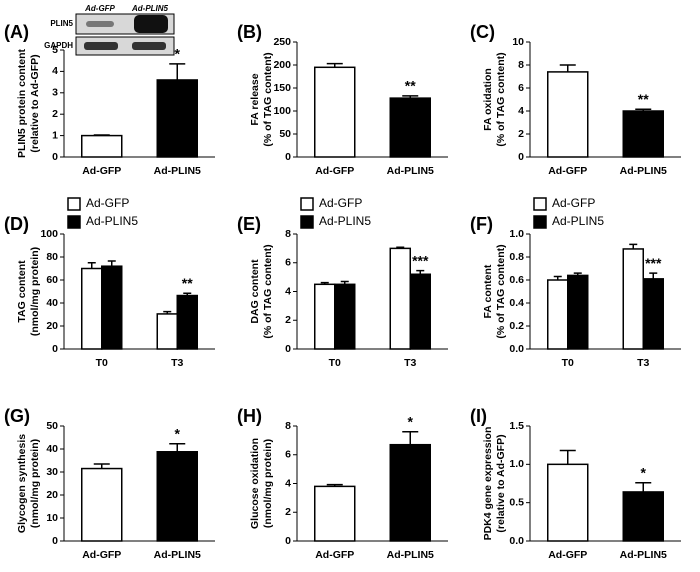  I want to click on y-axis-label: (relative to Ad-GFP), so click(501, 483).